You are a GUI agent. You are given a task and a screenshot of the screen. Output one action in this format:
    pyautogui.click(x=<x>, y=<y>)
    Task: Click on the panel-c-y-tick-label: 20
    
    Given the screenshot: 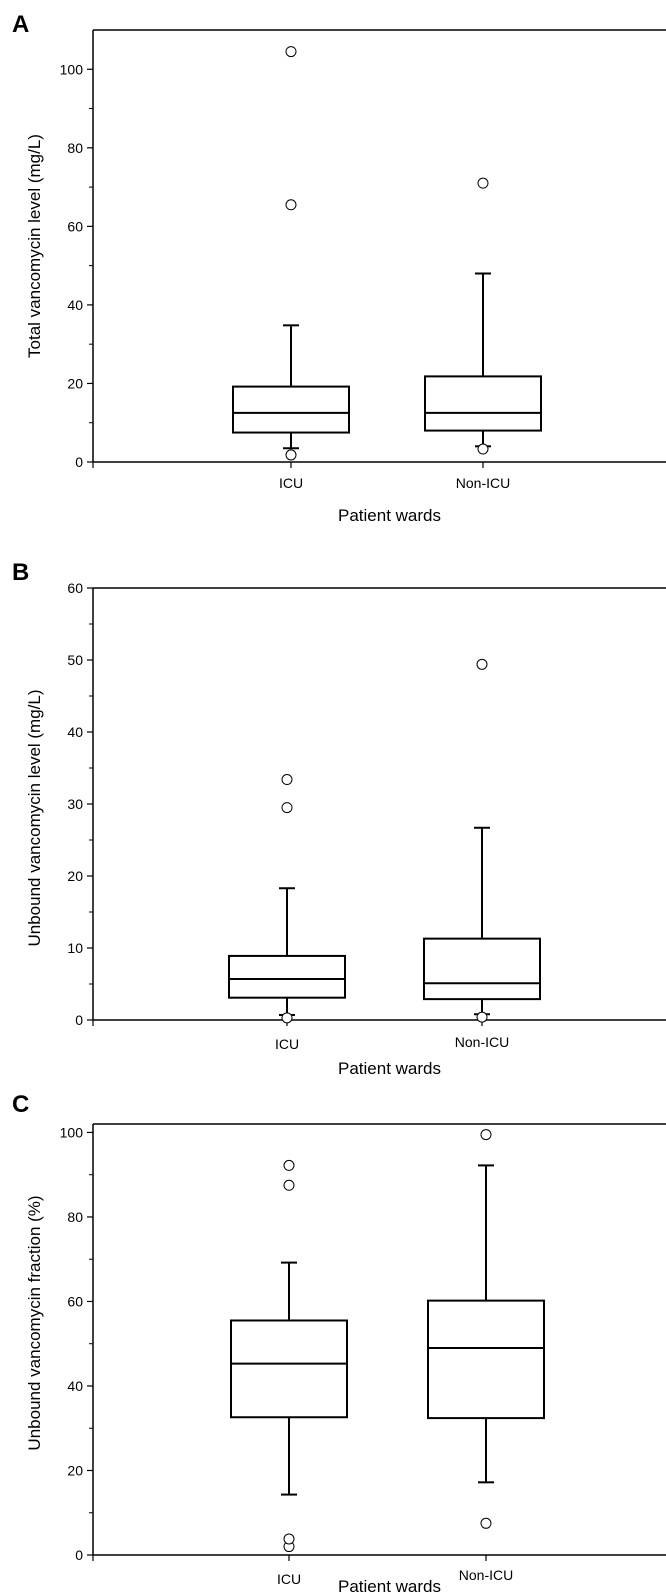 What is the action you would take?
    pyautogui.click(x=75, y=1470)
    